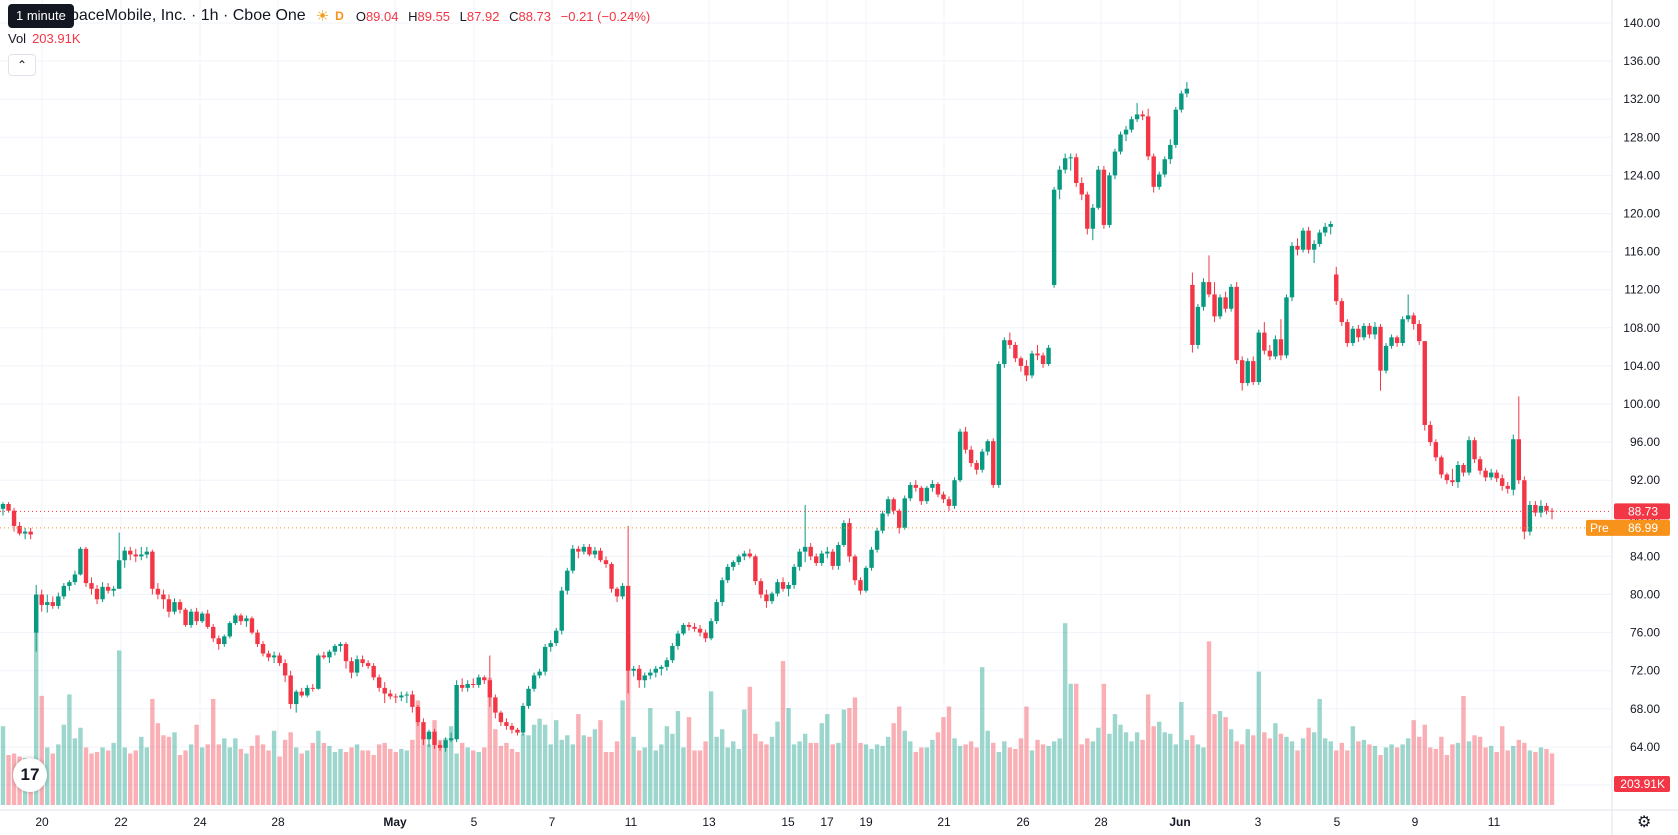 Image resolution: width=1678 pixels, height=835 pixels. I want to click on volume-legend: Vol 203.91K, so click(44, 38).